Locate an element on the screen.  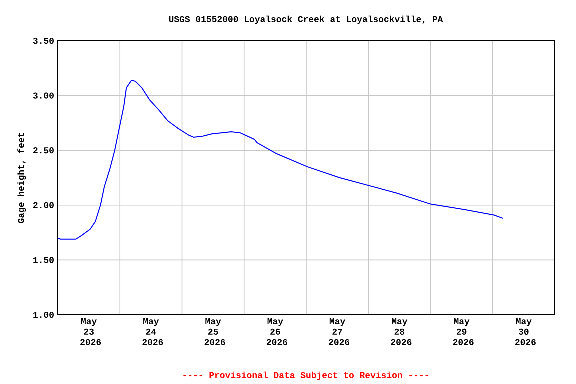
y-tick-label: 2.50 is located at coordinates (43, 151).